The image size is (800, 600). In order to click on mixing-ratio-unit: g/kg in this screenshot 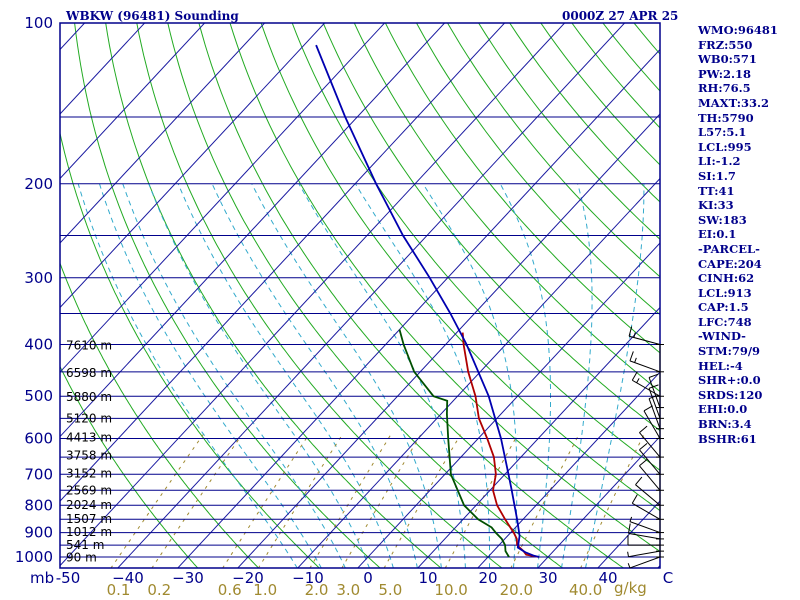, I will do `click(630, 588)`.